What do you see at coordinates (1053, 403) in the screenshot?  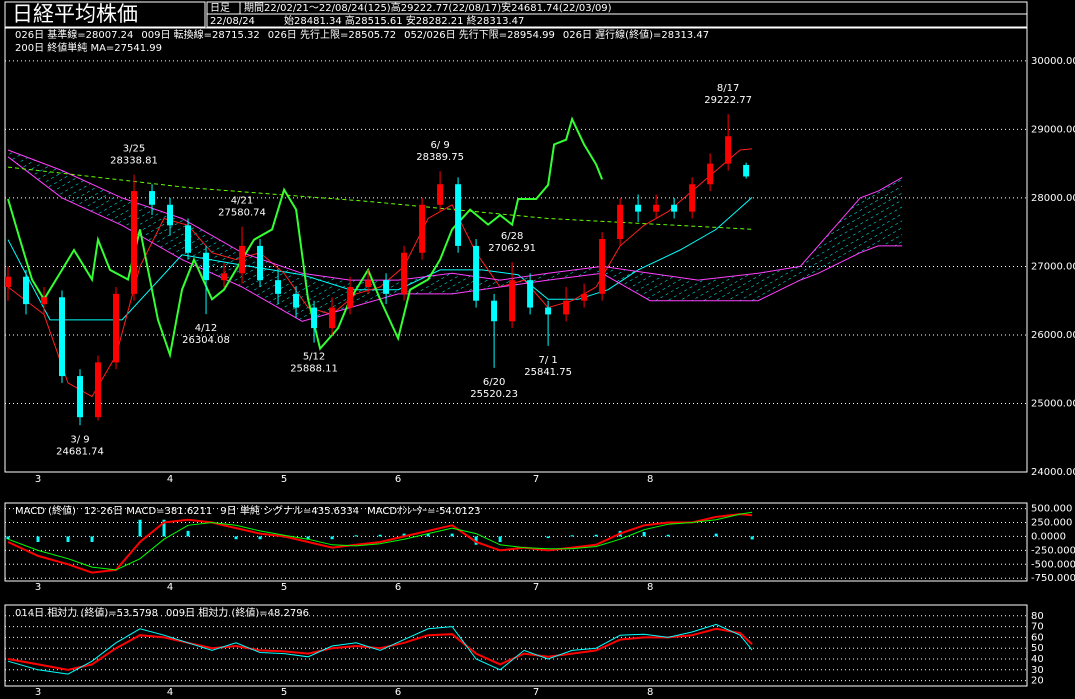 I see `y-tick-label: 25000.00` at bounding box center [1053, 403].